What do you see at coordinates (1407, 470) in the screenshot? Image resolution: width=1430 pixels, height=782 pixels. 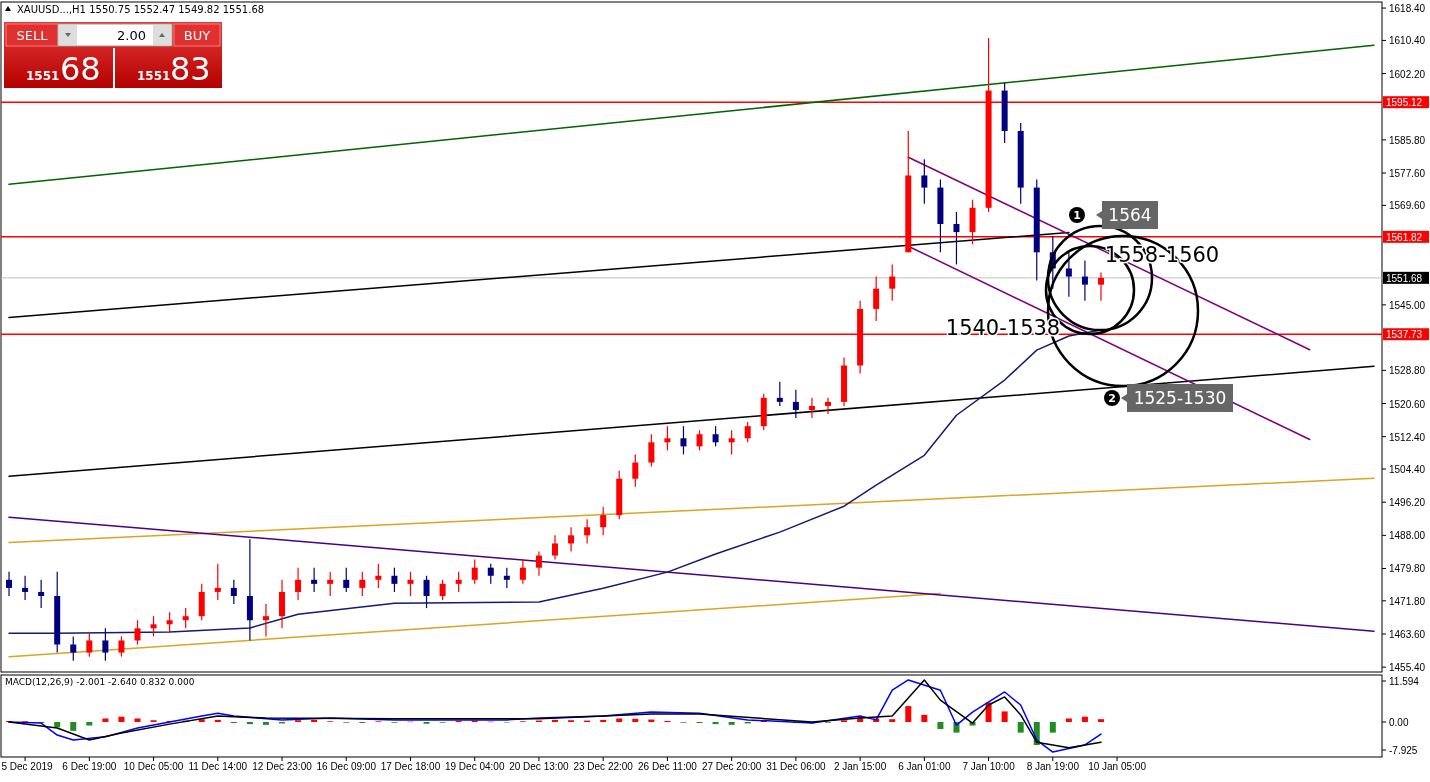 I see `y-tick-label: 1504.40` at bounding box center [1407, 470].